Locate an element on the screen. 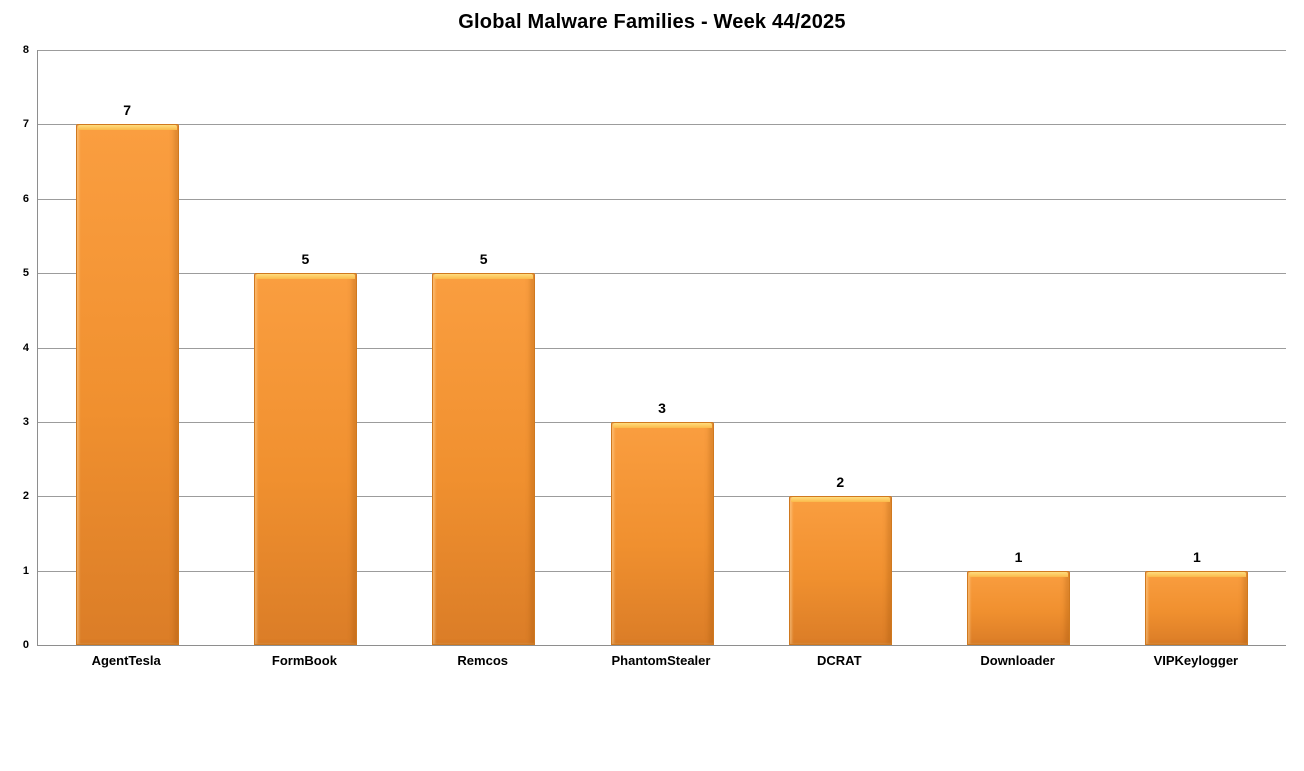 This screenshot has height=771, width=1304. category-label: PhantomStealer is located at coordinates (661, 660).